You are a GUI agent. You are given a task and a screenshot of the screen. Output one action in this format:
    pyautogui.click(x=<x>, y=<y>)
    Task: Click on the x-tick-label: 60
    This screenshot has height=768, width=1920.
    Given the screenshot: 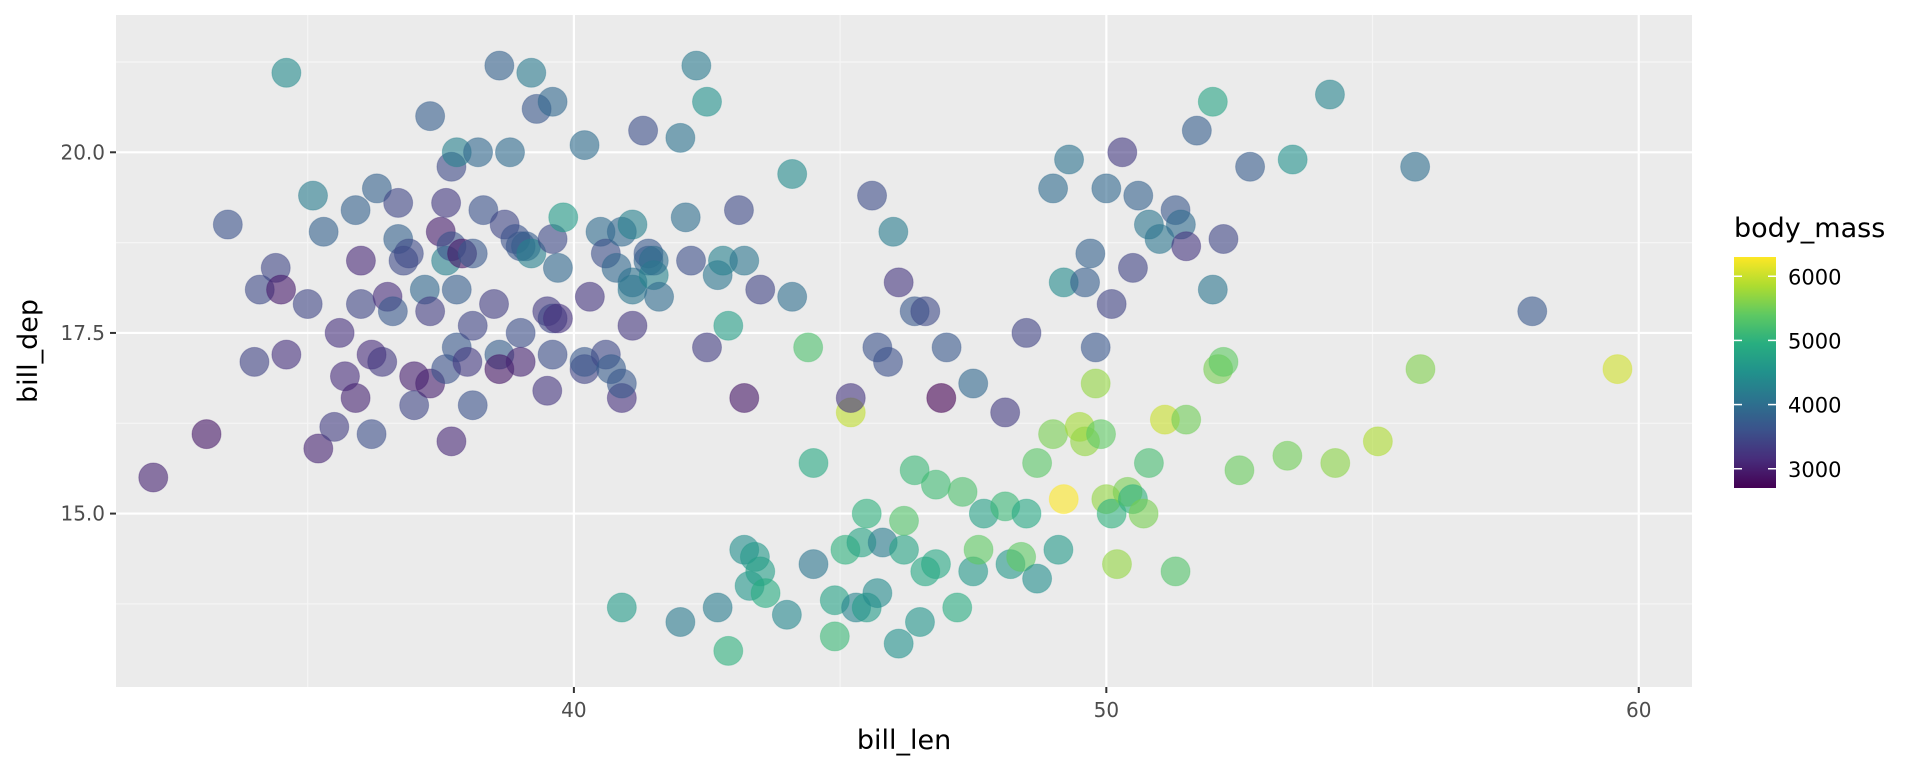 What is the action you would take?
    pyautogui.click(x=1638, y=710)
    